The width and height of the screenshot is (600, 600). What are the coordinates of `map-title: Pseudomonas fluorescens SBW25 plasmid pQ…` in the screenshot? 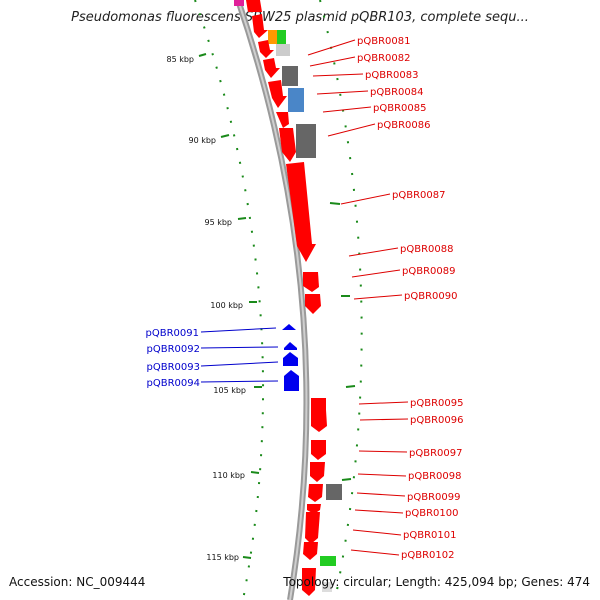 It's located at (300, 17).